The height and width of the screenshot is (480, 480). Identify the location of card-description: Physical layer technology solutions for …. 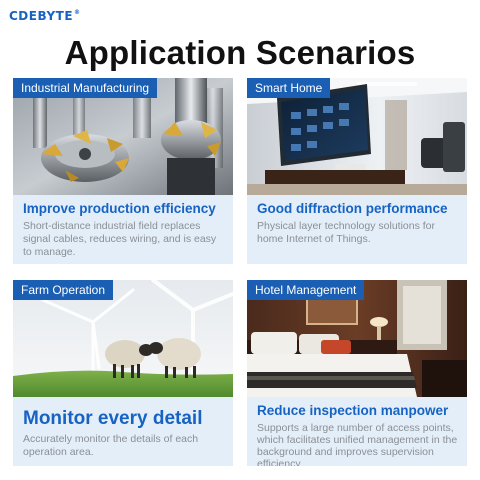
(346, 232).